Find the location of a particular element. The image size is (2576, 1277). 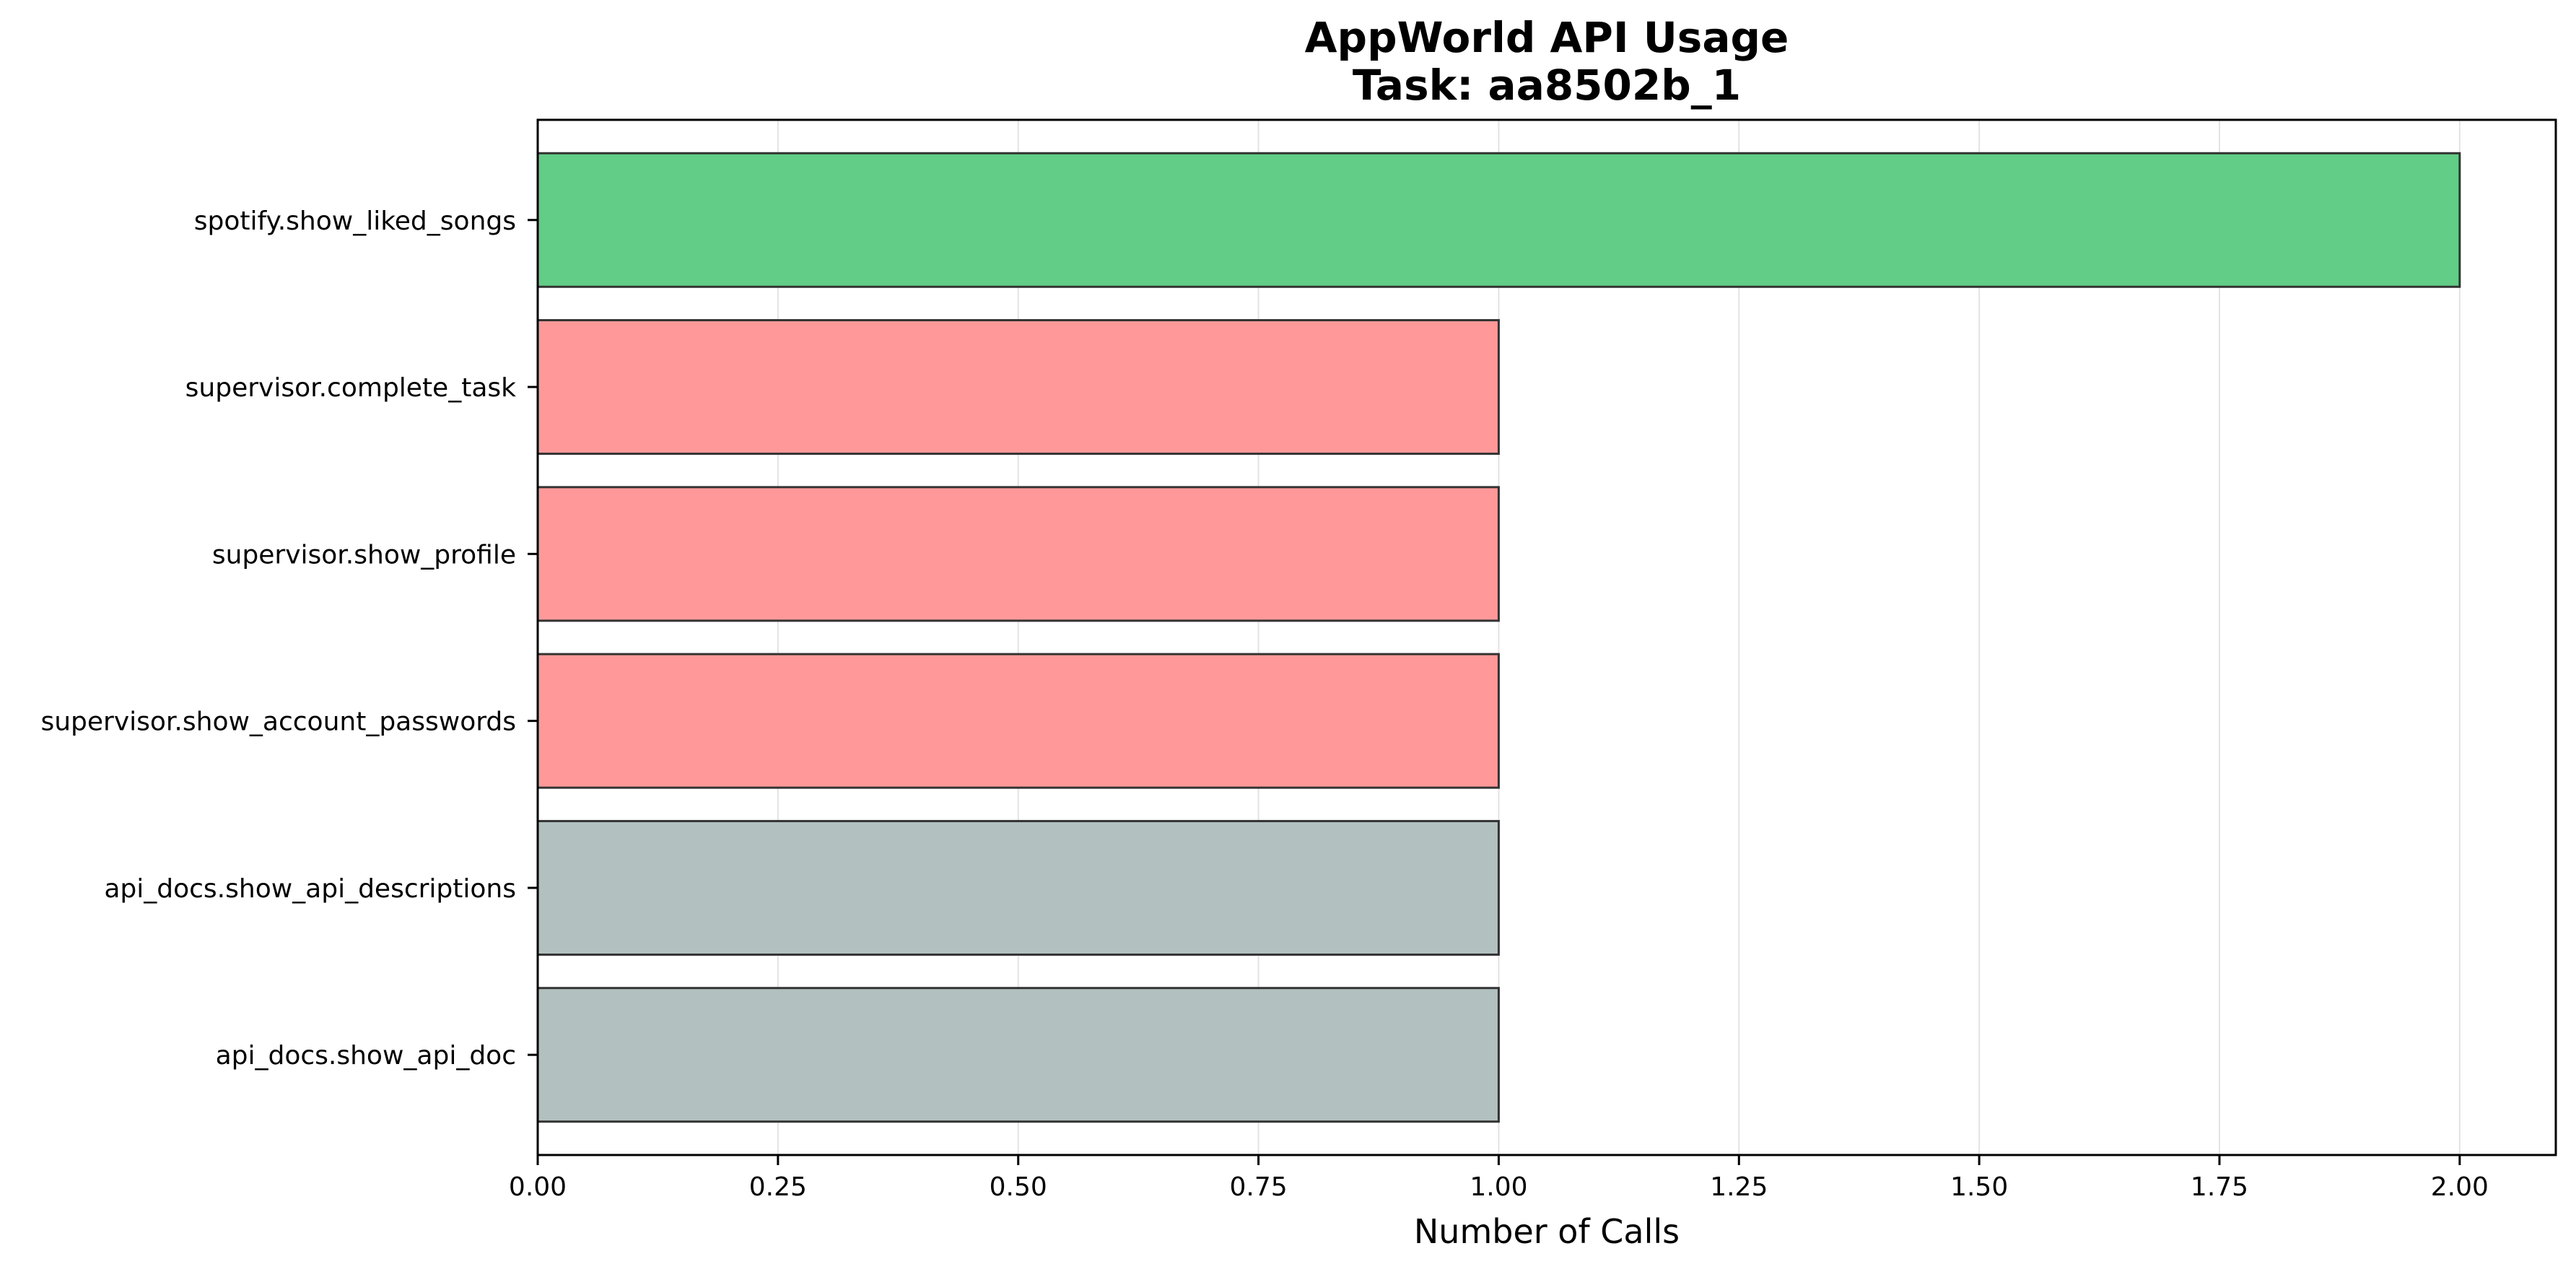

x-tick-label: 1.25 is located at coordinates (1739, 1187).